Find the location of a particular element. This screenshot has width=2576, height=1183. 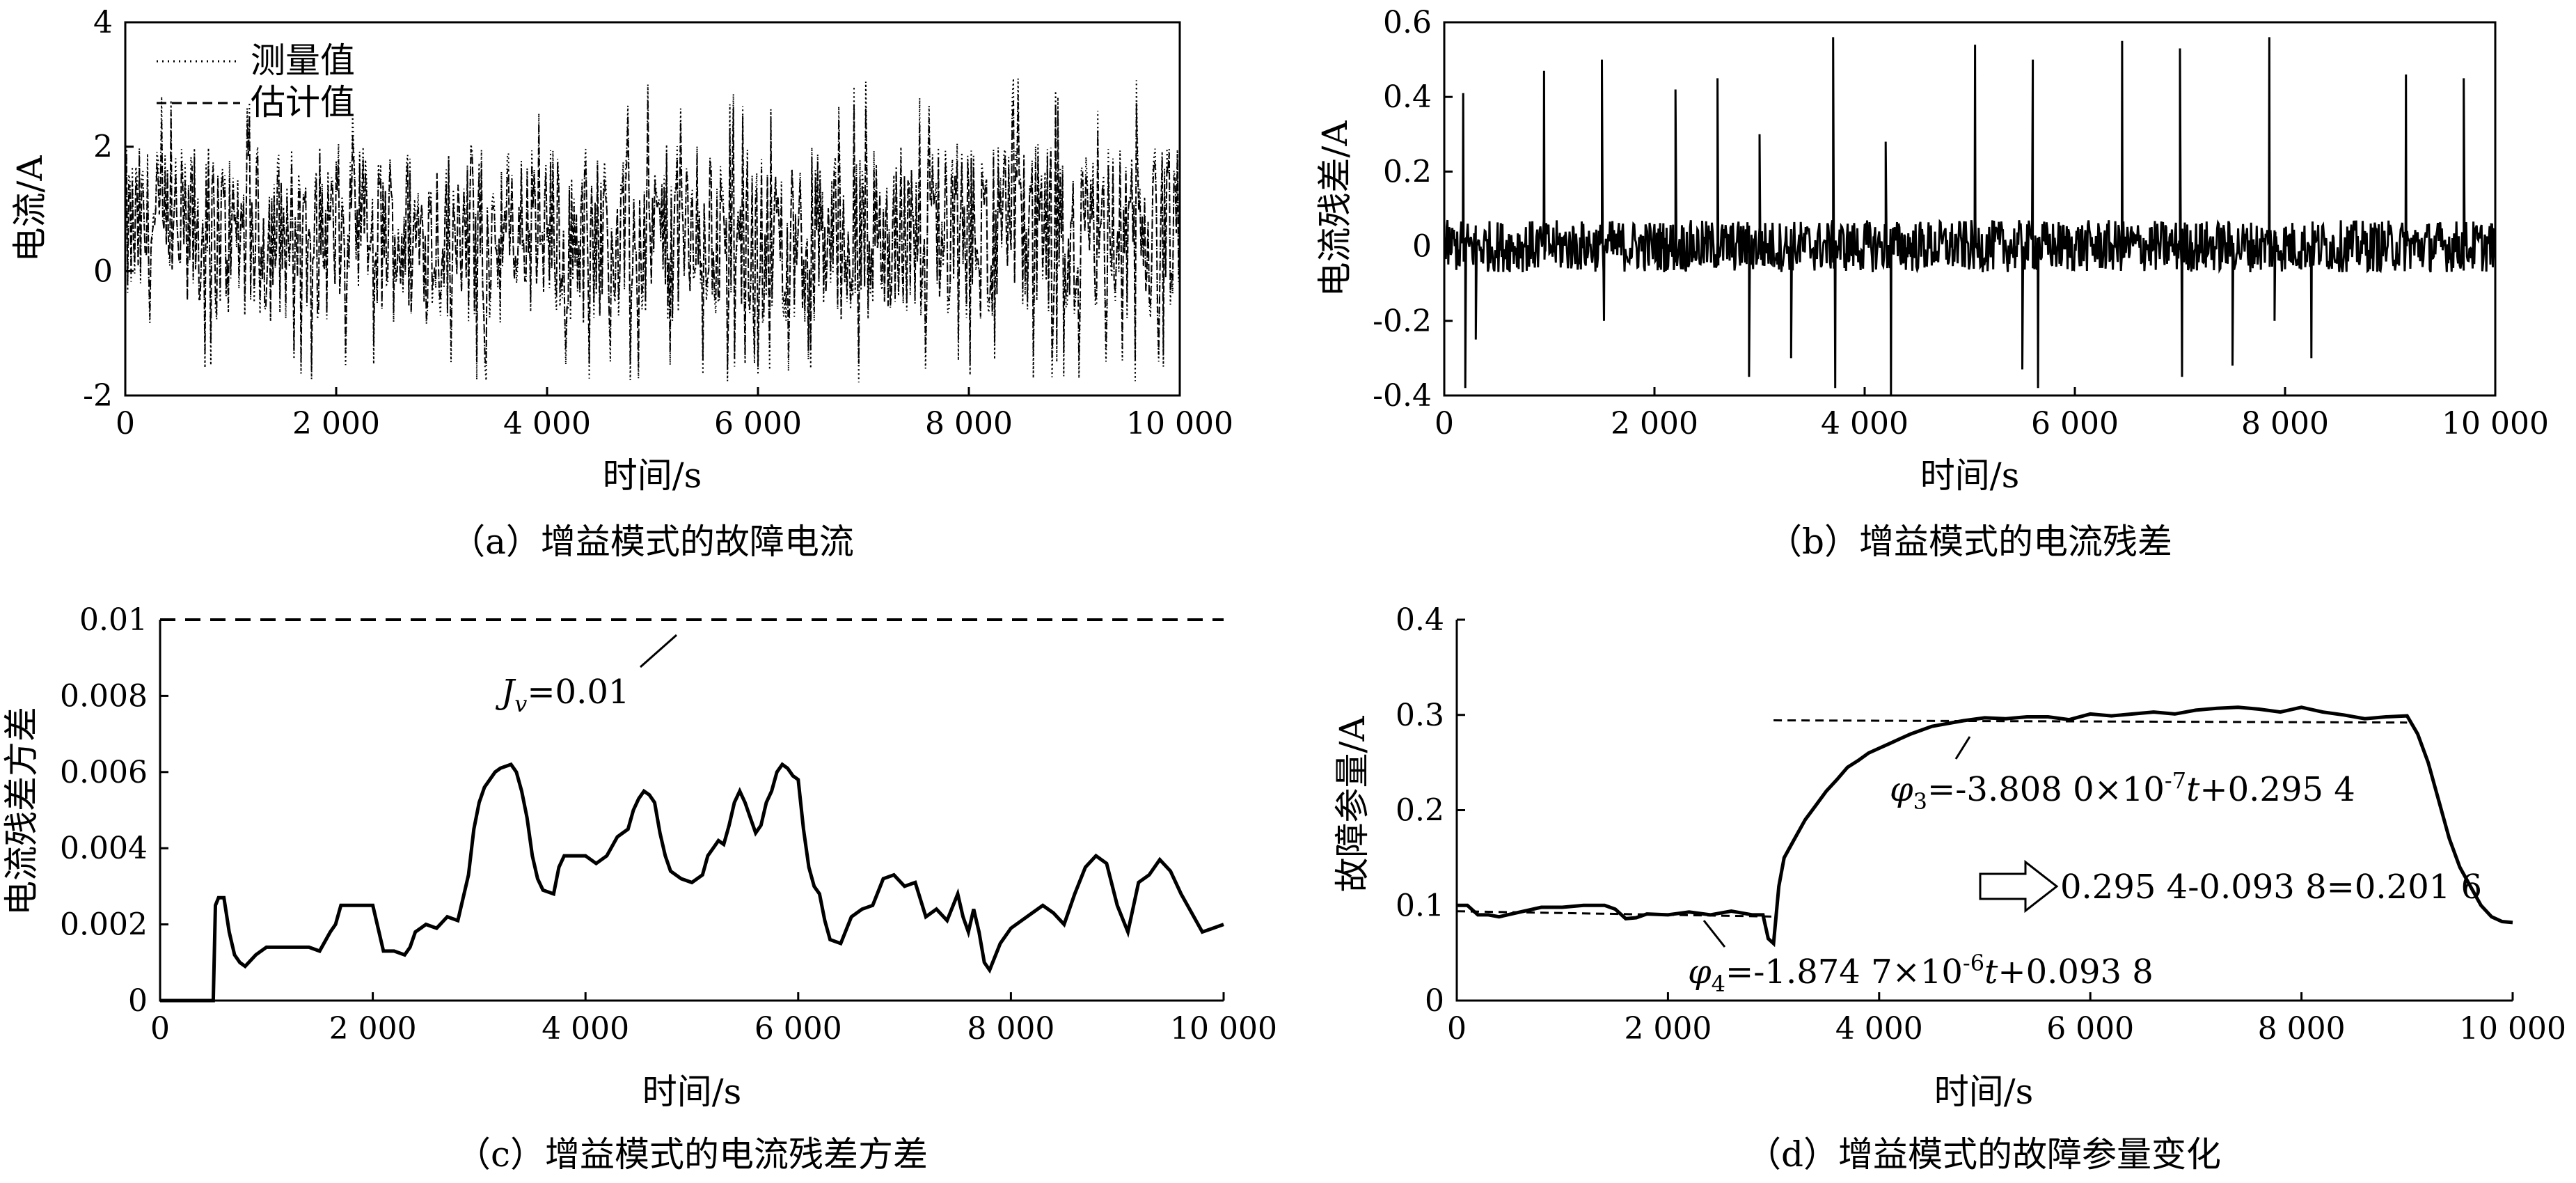

panel-d-xtick-label: 4 000 is located at coordinates (1879, 1029).